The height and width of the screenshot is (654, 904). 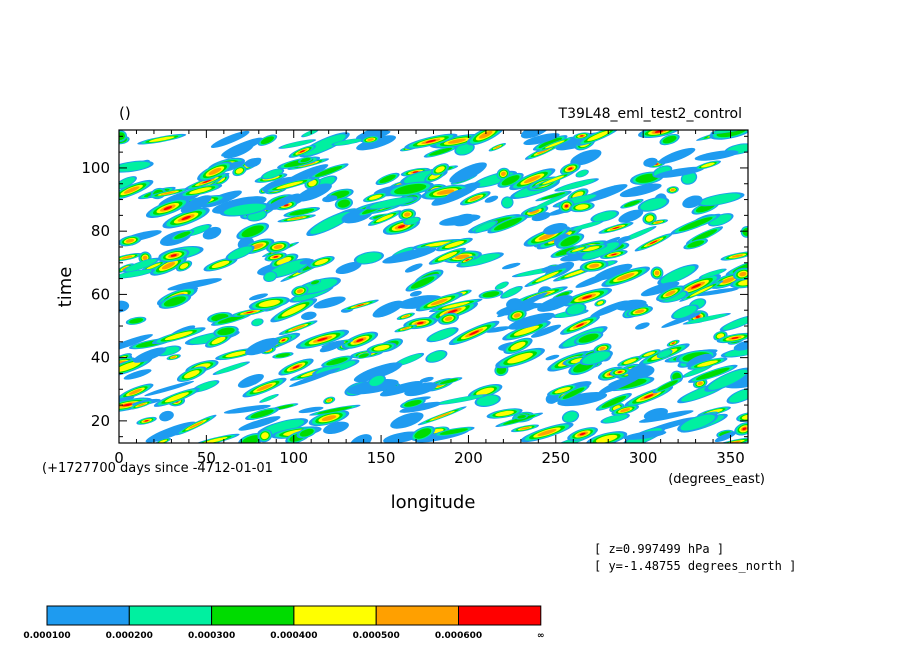 What do you see at coordinates (46, 636) in the screenshot?
I see `colorbar-label: 0.000100` at bounding box center [46, 636].